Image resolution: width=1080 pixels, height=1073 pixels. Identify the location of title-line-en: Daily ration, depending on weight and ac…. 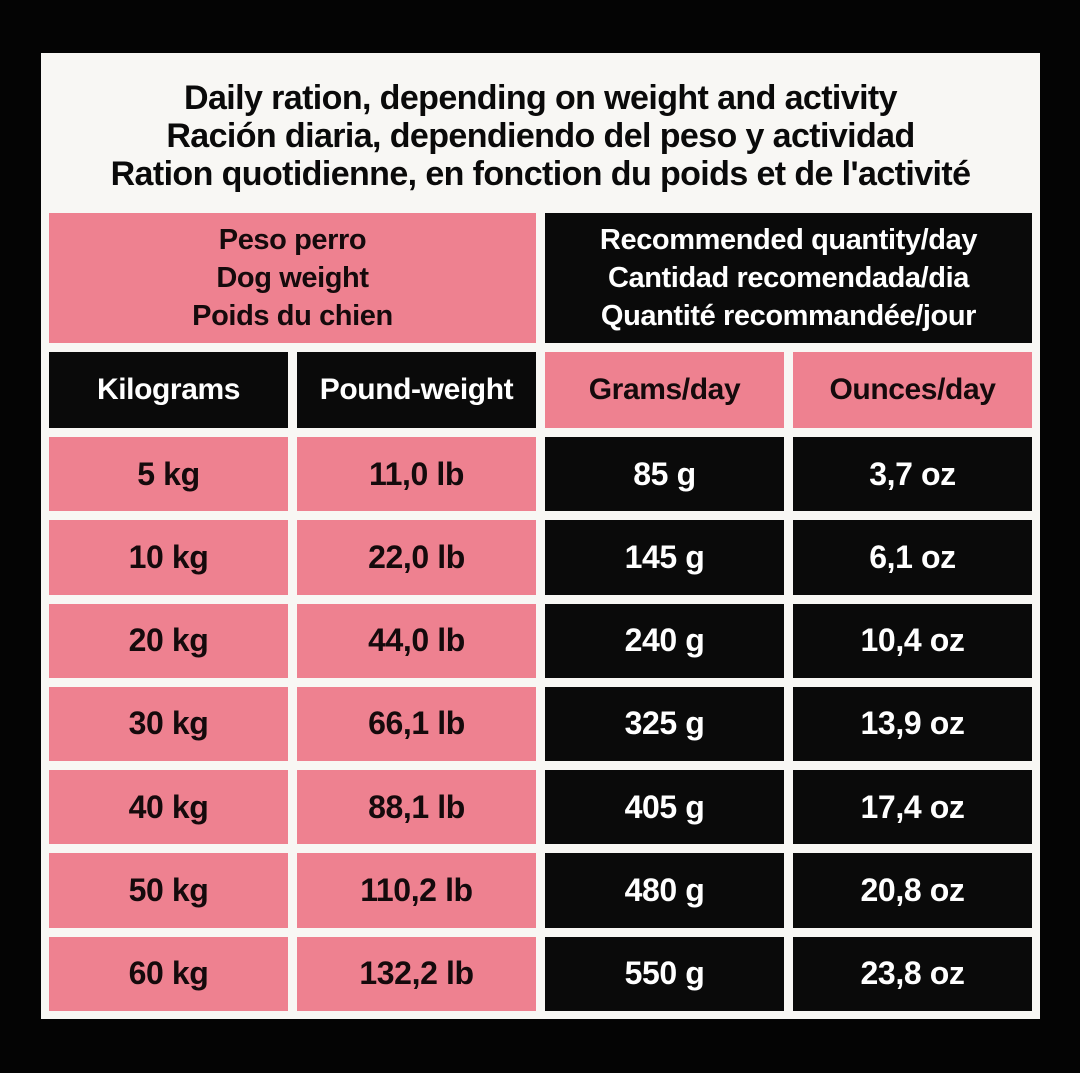
(541, 98).